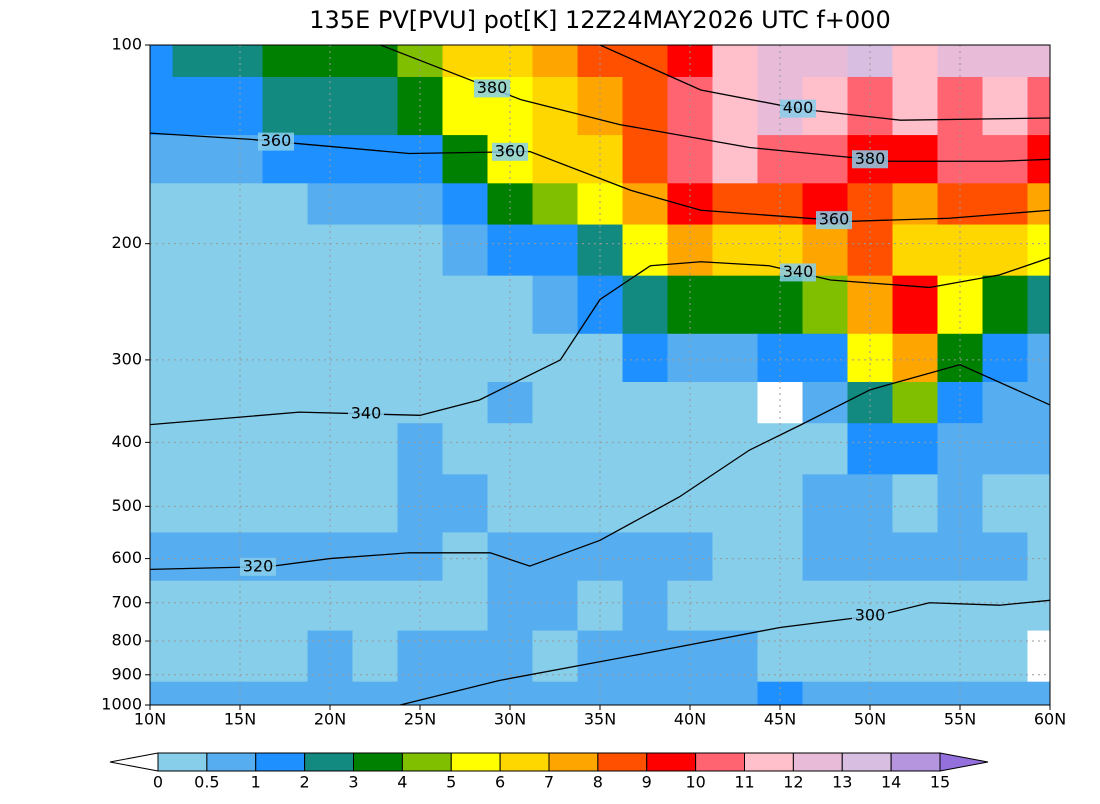 The width and height of the screenshot is (1100, 804). I want to click on y-tick-label: 400, so click(126, 441).